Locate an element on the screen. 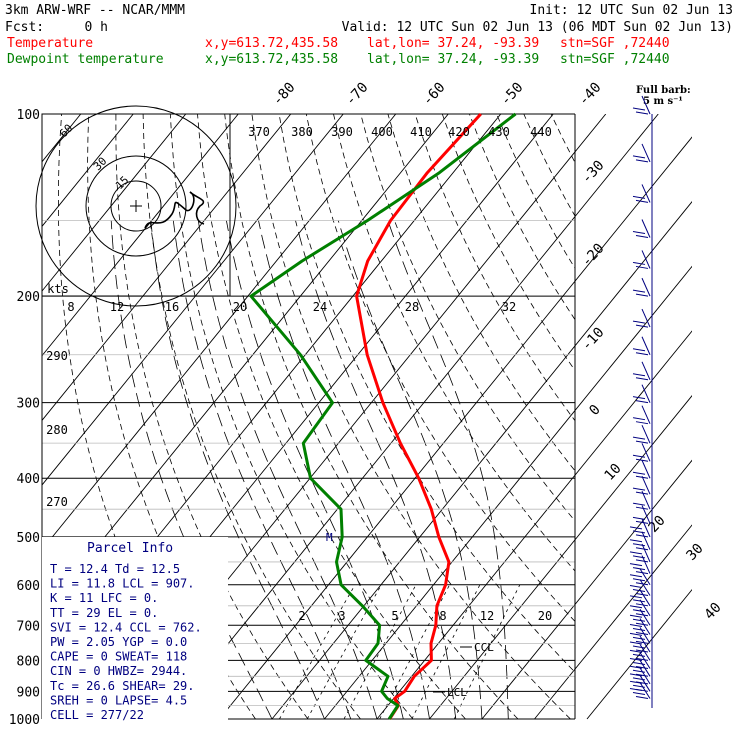 This screenshot has width=740, height=740. parcel-info-row: CELL = 277/22 is located at coordinates (97, 715).